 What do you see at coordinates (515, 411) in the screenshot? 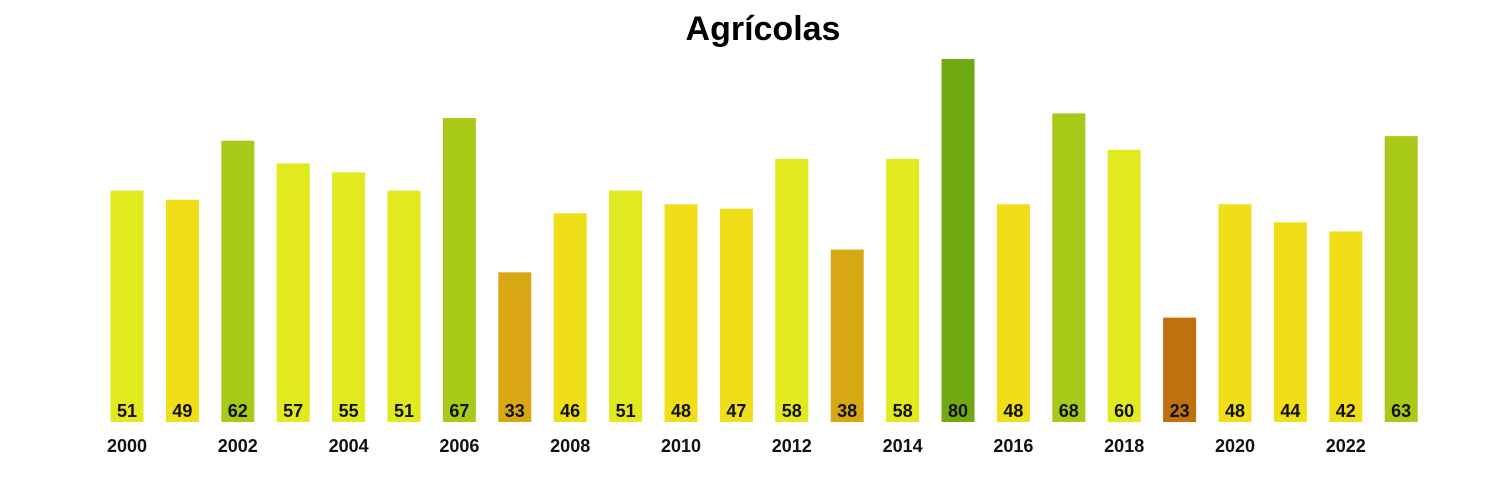
I see `bar-value-label: 33` at bounding box center [515, 411].